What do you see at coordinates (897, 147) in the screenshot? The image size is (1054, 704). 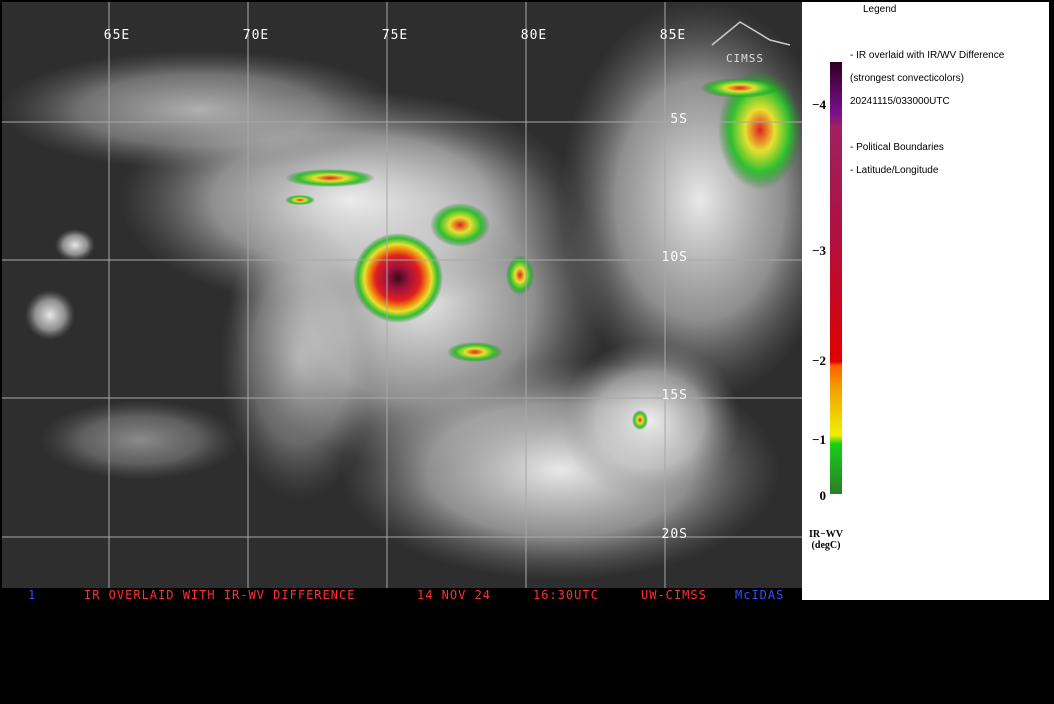 I see `legend-item: - Political Boundaries` at bounding box center [897, 147].